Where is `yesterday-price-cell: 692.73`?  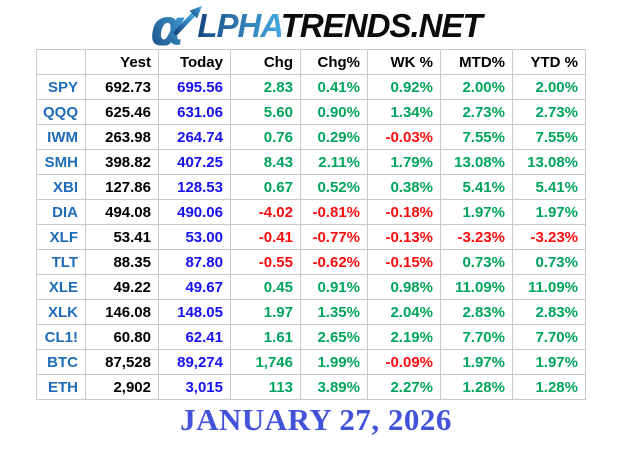 yesterday-price-cell: 692.73 is located at coordinates (122, 87).